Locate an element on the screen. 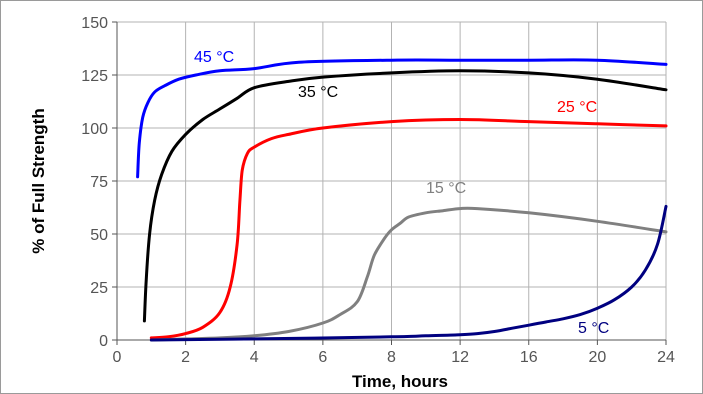 This screenshot has width=703, height=394. y-tick-label: 100 is located at coordinates (94, 129).